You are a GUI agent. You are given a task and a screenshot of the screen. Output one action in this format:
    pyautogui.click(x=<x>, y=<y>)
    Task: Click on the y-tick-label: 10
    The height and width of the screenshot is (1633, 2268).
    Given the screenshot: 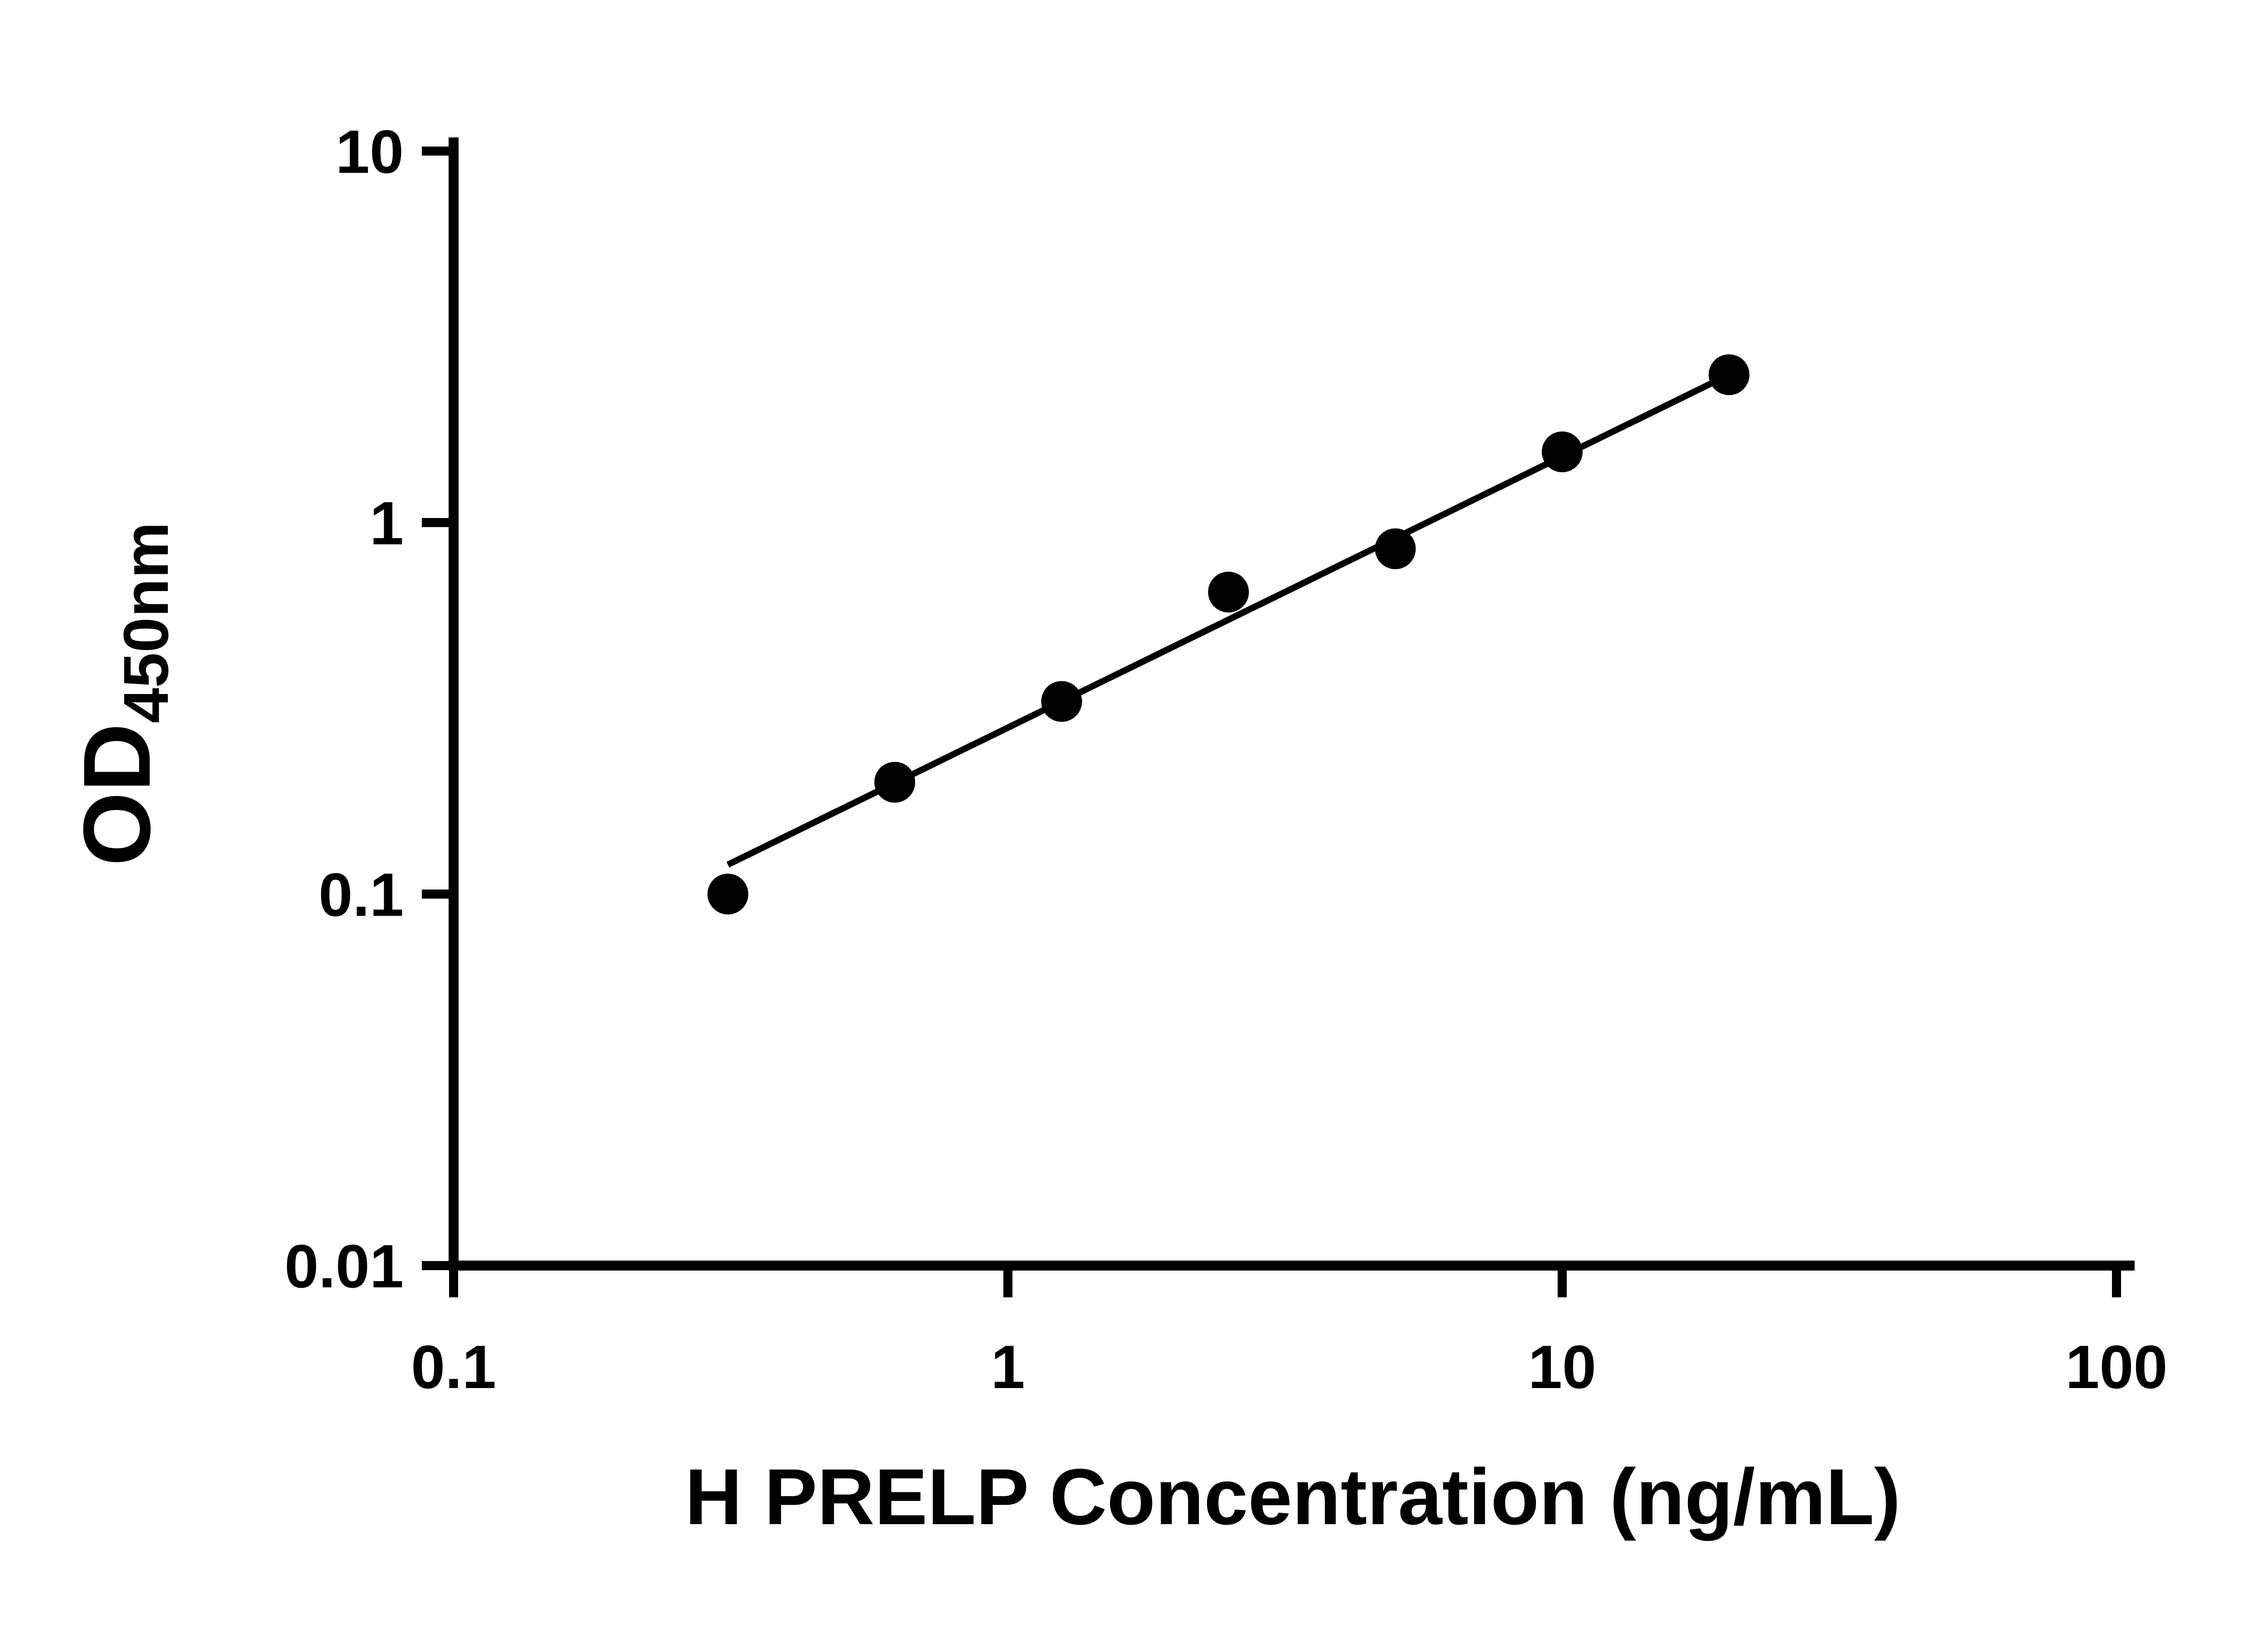 What is the action you would take?
    pyautogui.click(x=370, y=151)
    